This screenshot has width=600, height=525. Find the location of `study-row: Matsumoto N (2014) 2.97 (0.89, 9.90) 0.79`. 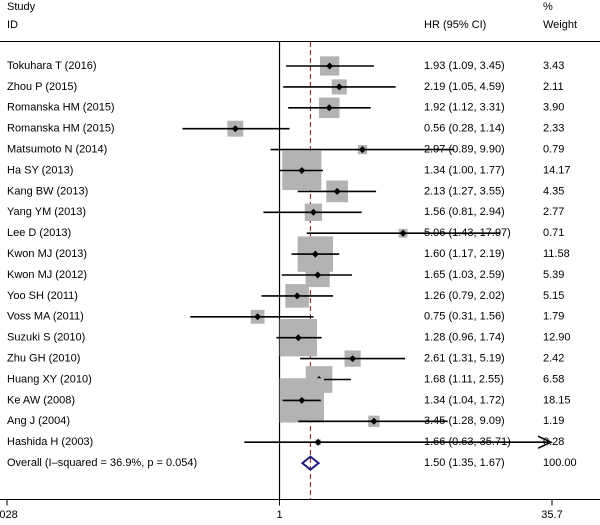

study-row: Matsumoto N (2014) 2.97 (0.89, 9.90) 0.79 is located at coordinates (285, 150).